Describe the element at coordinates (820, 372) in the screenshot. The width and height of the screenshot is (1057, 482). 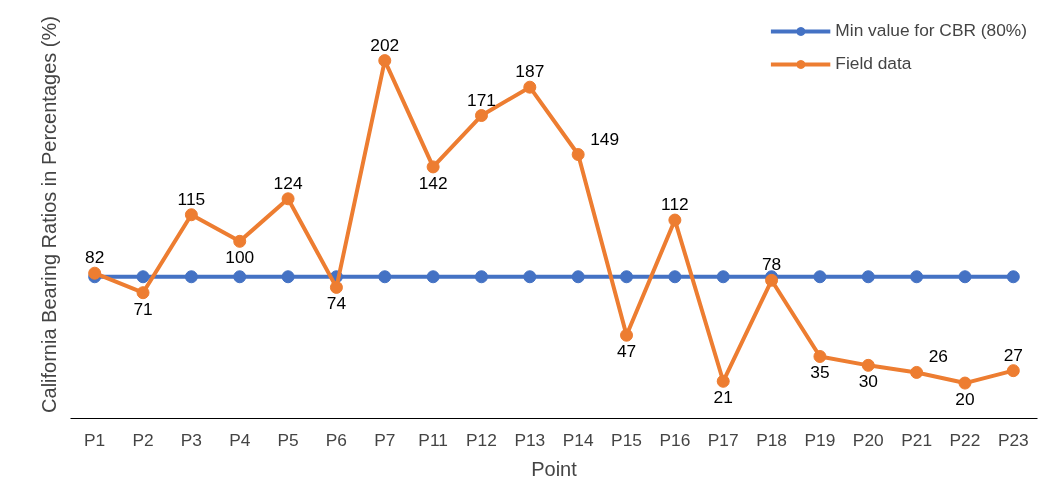
I see `data-label: 35` at that location.